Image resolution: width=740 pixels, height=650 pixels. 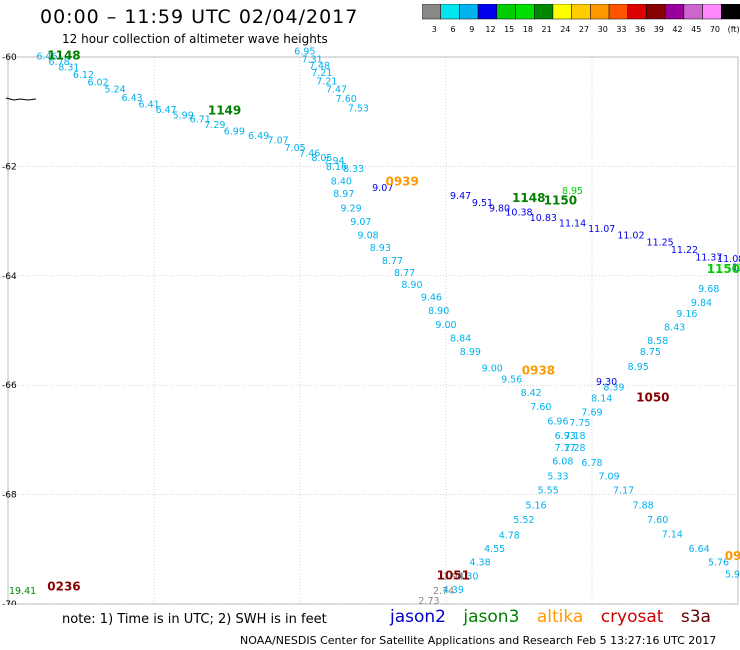 I want to click on wave-height-label: 5.99, so click(x=183, y=115).